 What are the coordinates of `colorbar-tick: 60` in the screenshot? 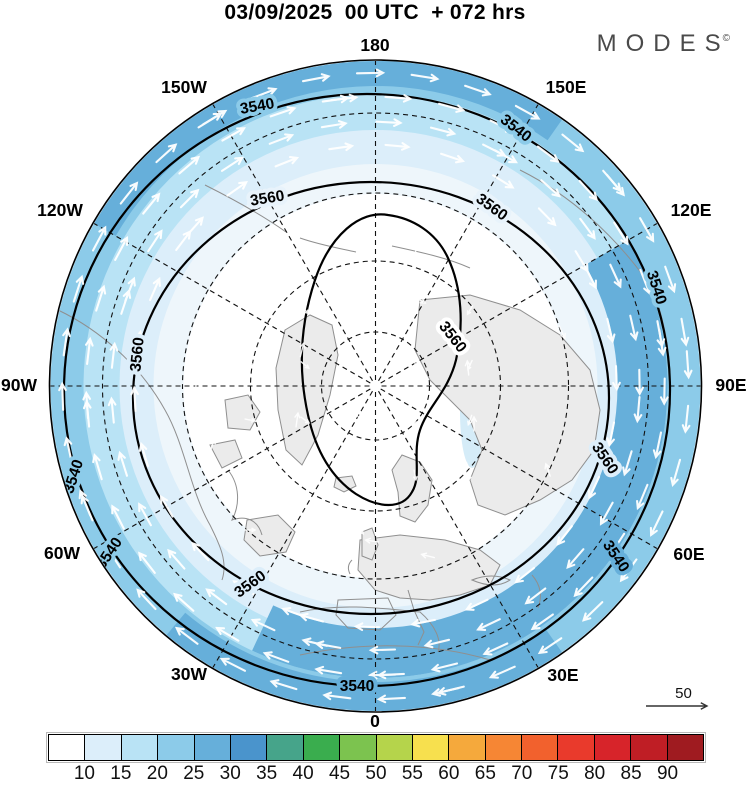 It's located at (449, 773).